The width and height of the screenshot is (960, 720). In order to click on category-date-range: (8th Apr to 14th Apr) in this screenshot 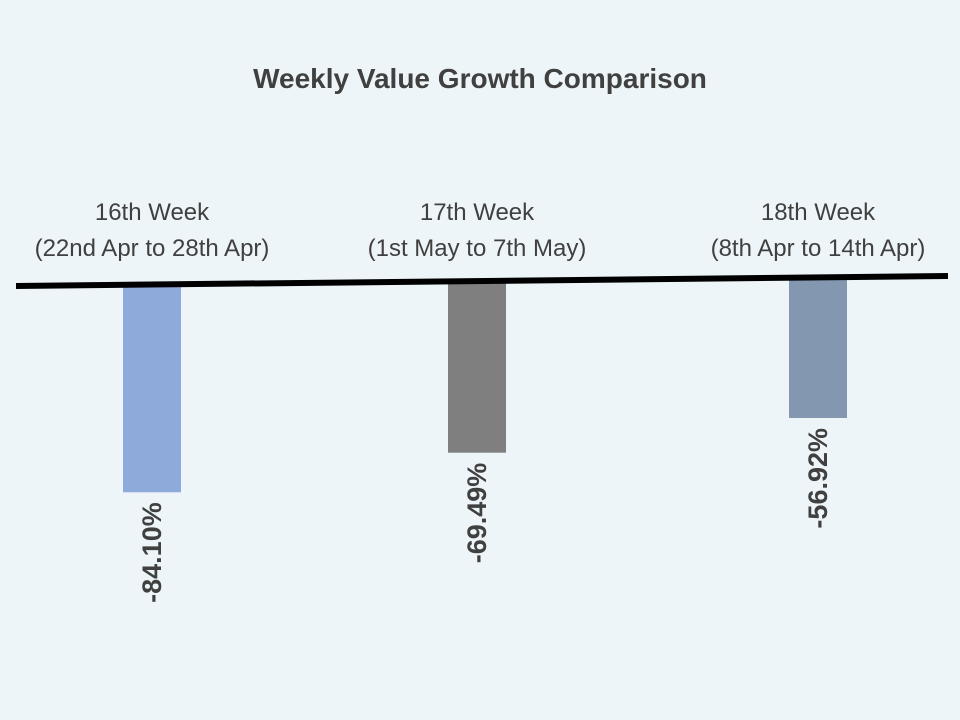, I will do `click(818, 248)`.